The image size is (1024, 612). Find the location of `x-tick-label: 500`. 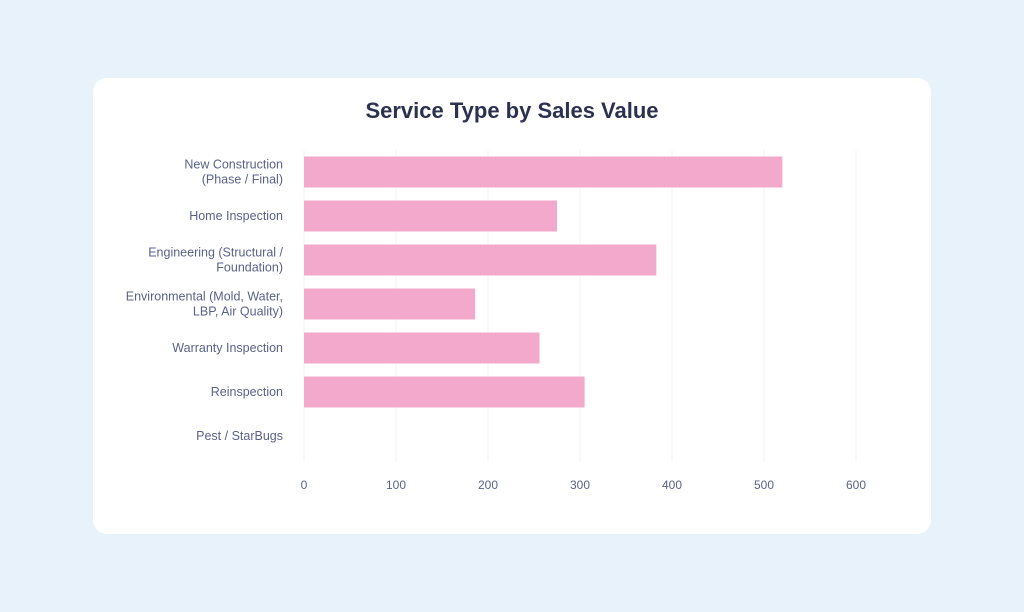

x-tick-label: 500 is located at coordinates (764, 485).